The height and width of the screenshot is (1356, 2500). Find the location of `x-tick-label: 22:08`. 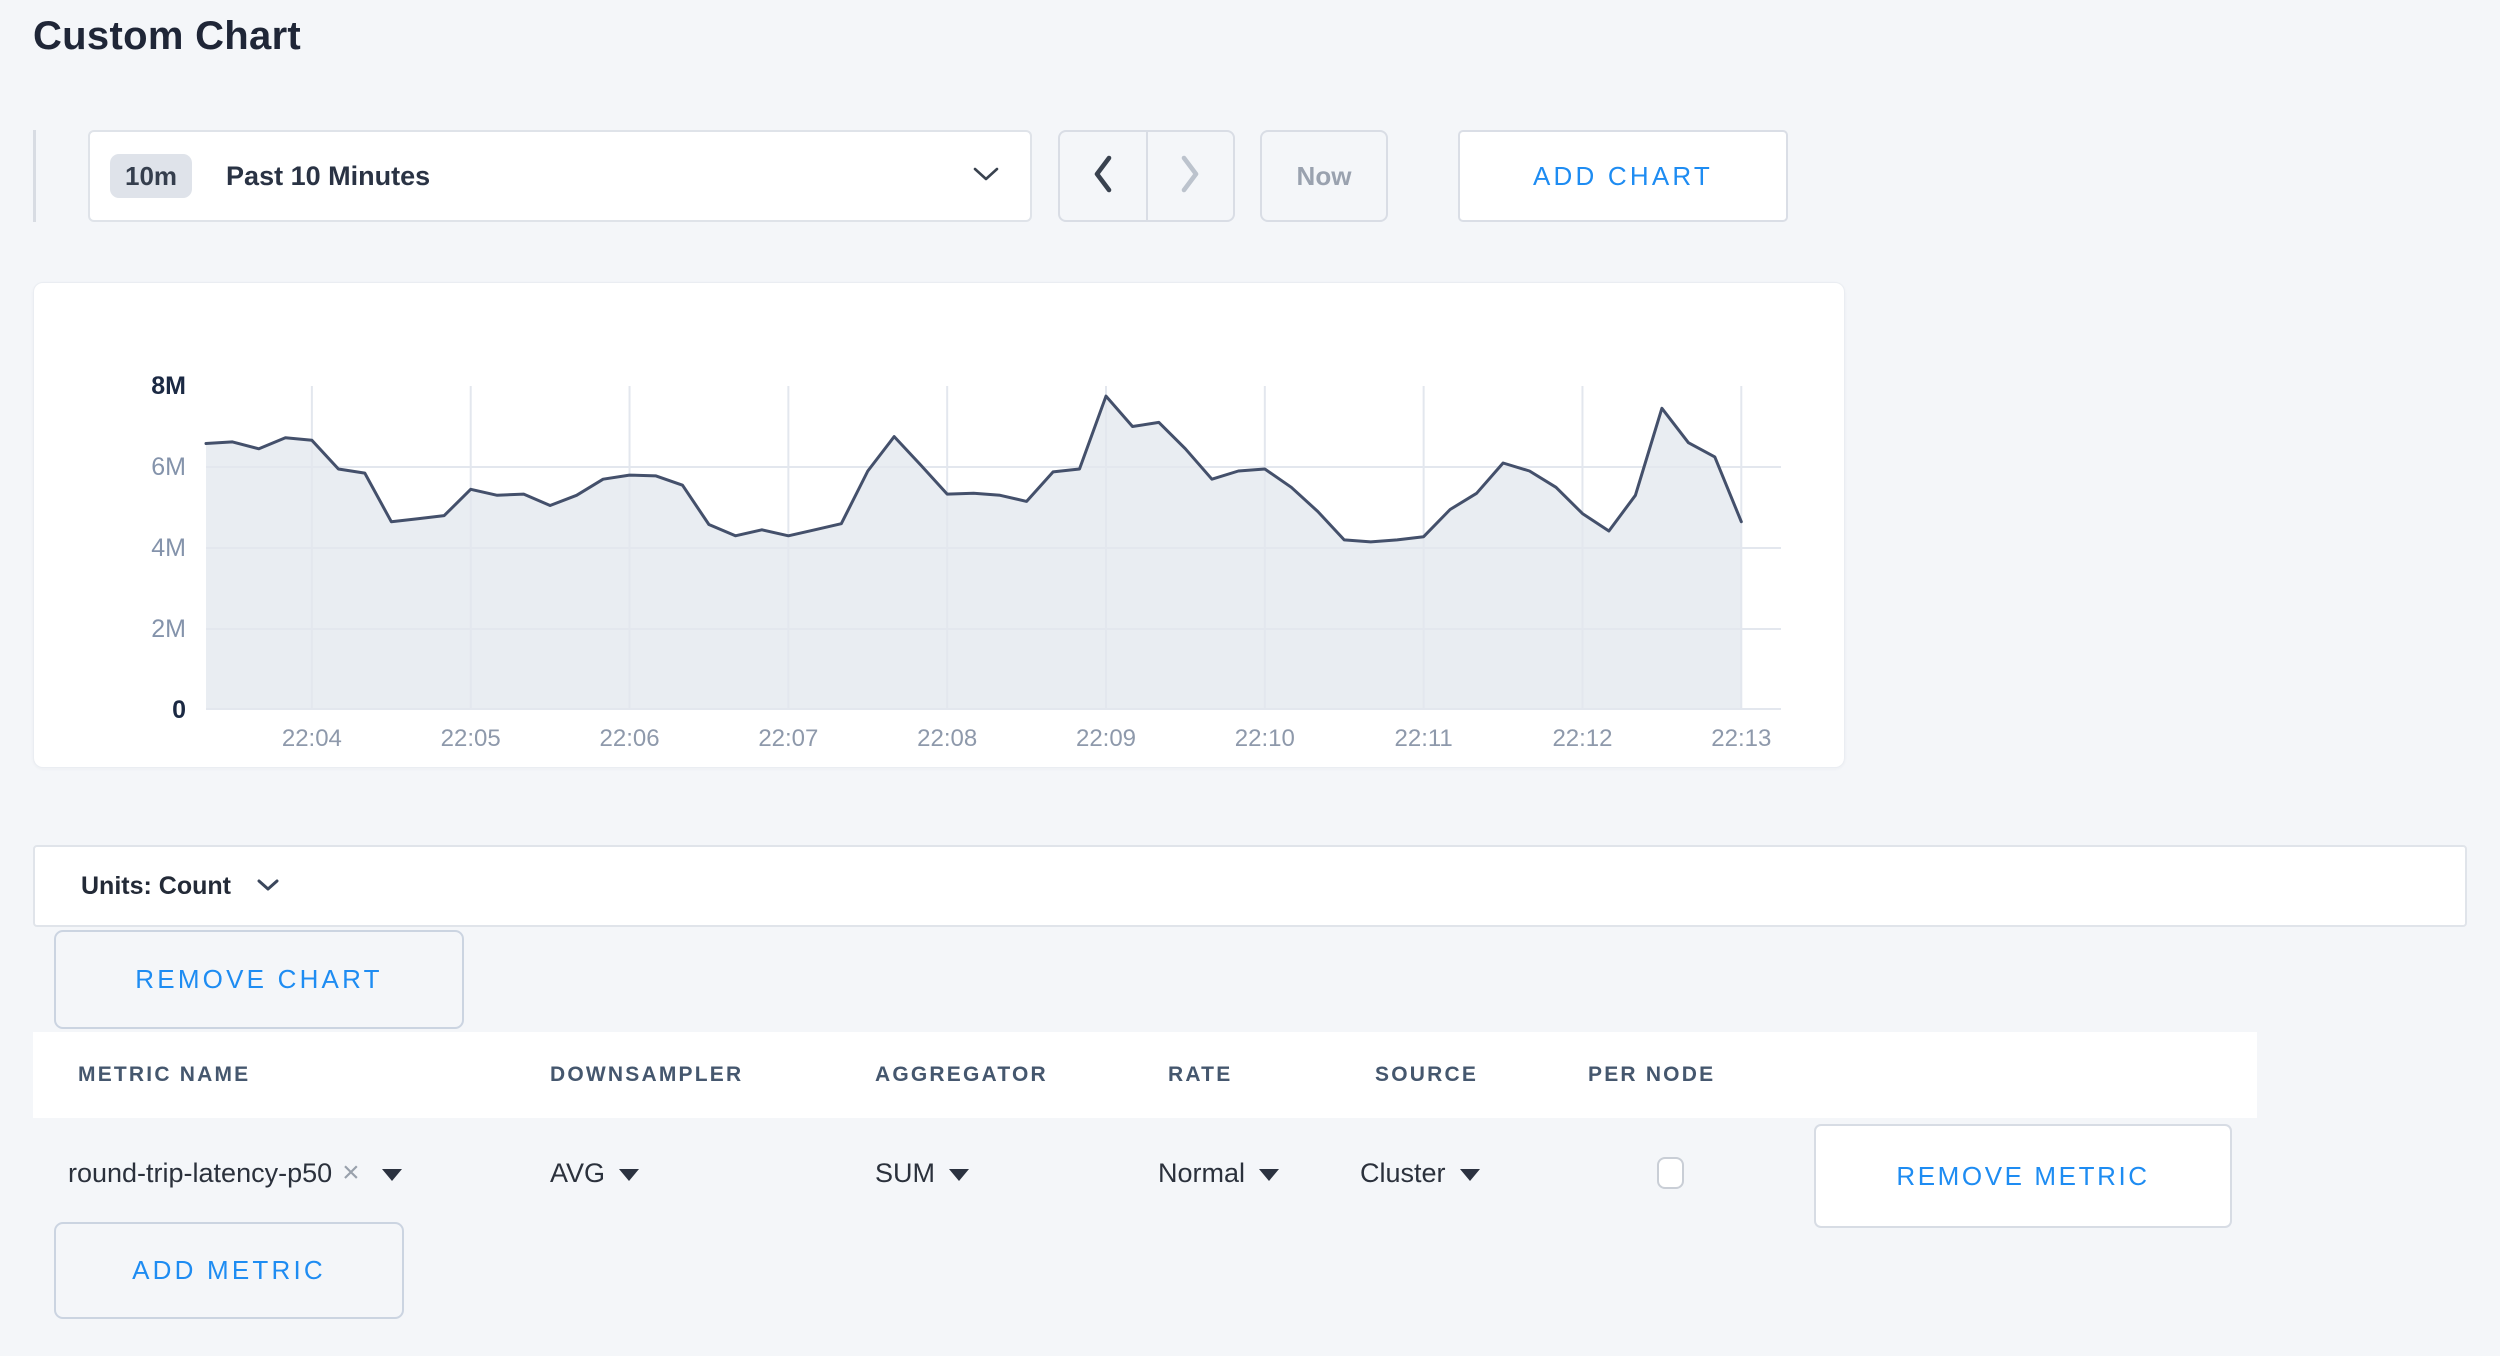

x-tick-label: 22:08 is located at coordinates (947, 738).